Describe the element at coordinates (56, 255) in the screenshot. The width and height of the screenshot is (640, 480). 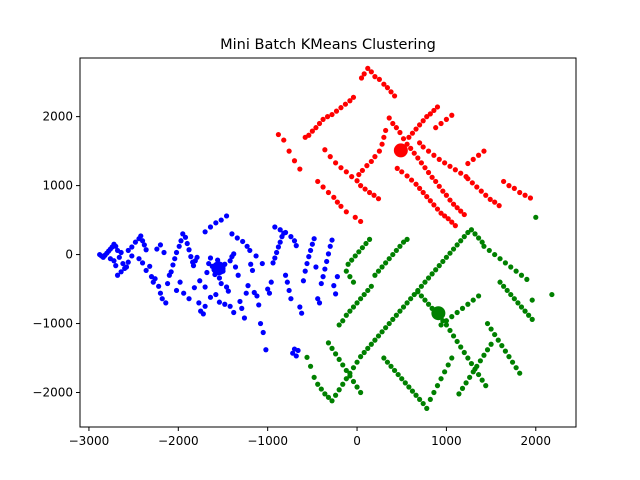
I see `y-axis: −2000 −1000 0 1000 2000` at that location.